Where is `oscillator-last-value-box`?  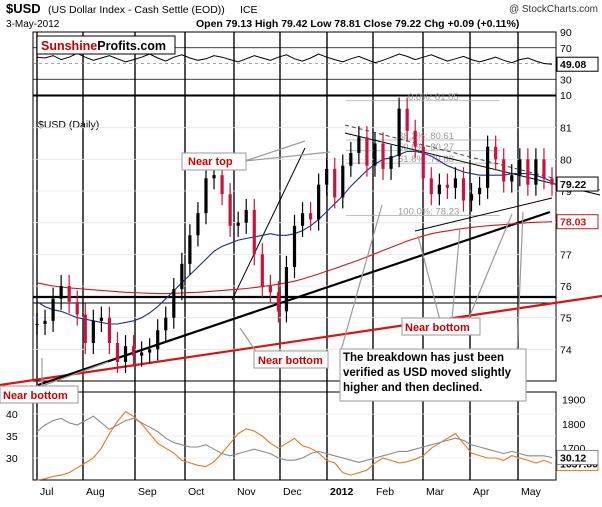
oscillator-last-value-box is located at coordinates (577, 64).